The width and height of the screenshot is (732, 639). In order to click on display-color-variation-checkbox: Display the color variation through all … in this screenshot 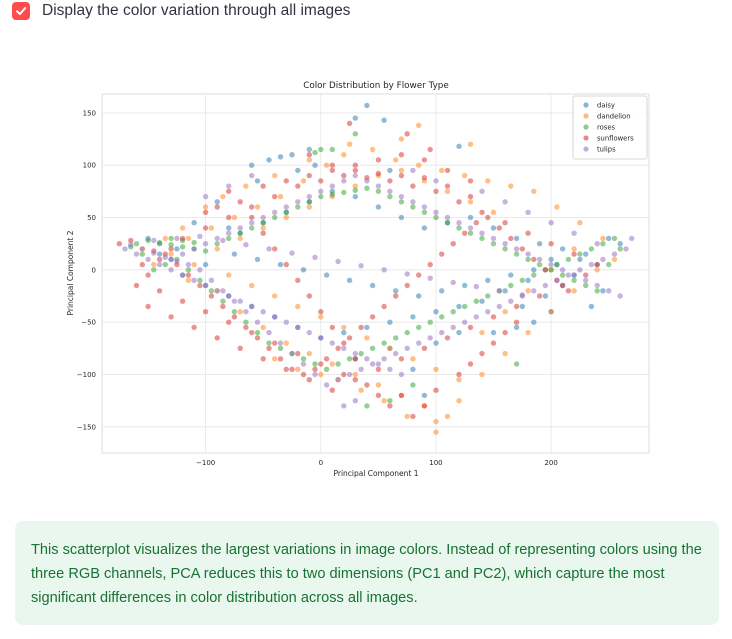, I will do `click(181, 11)`.